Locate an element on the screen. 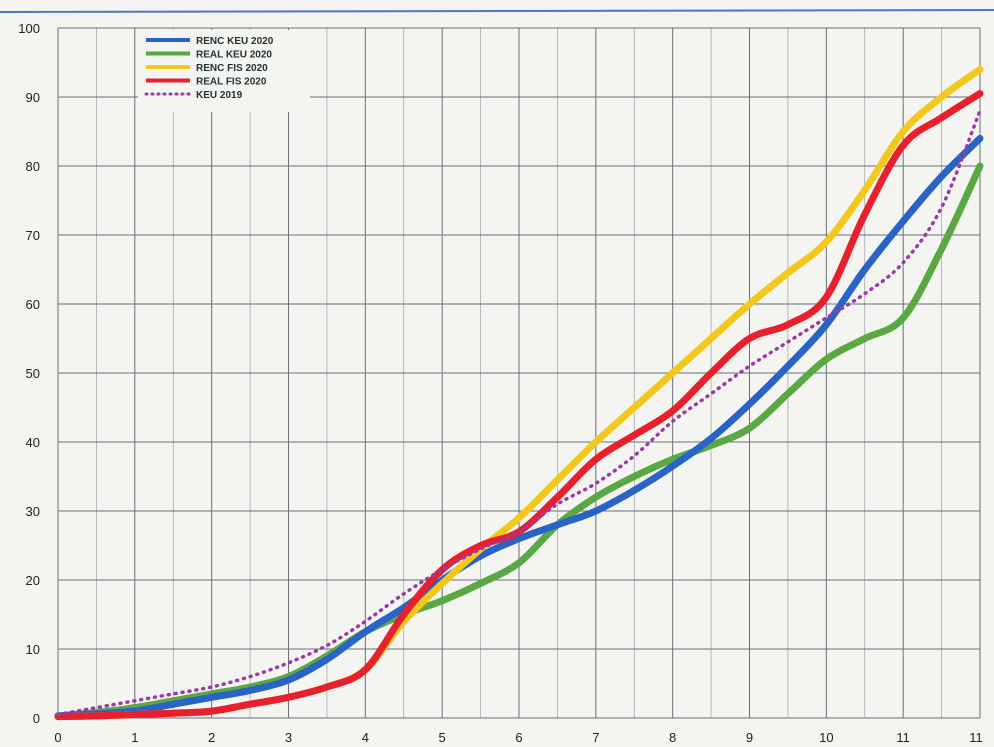  y-tick-label-60: 60 is located at coordinates (33, 304).